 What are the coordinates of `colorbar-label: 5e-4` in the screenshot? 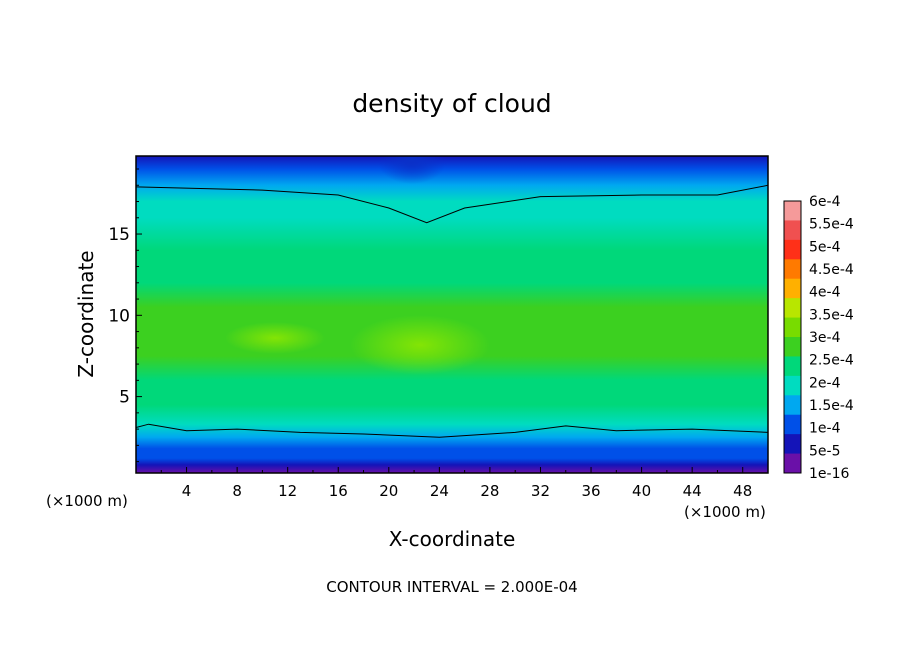 It's located at (825, 247).